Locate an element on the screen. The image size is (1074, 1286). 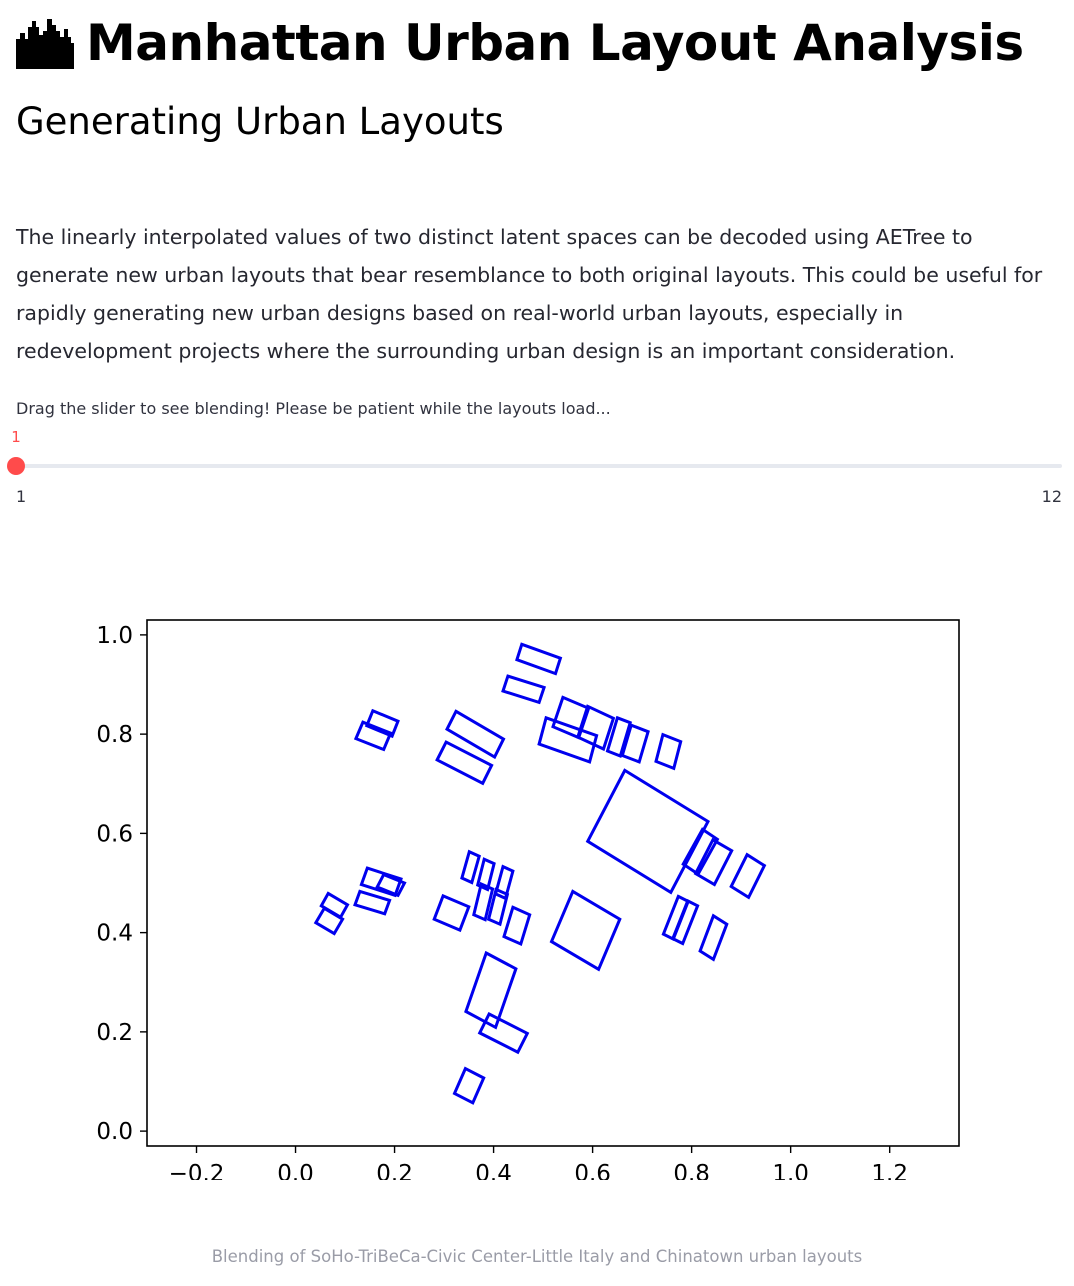
x-tick-label: 0.2 is located at coordinates (394, 1170).